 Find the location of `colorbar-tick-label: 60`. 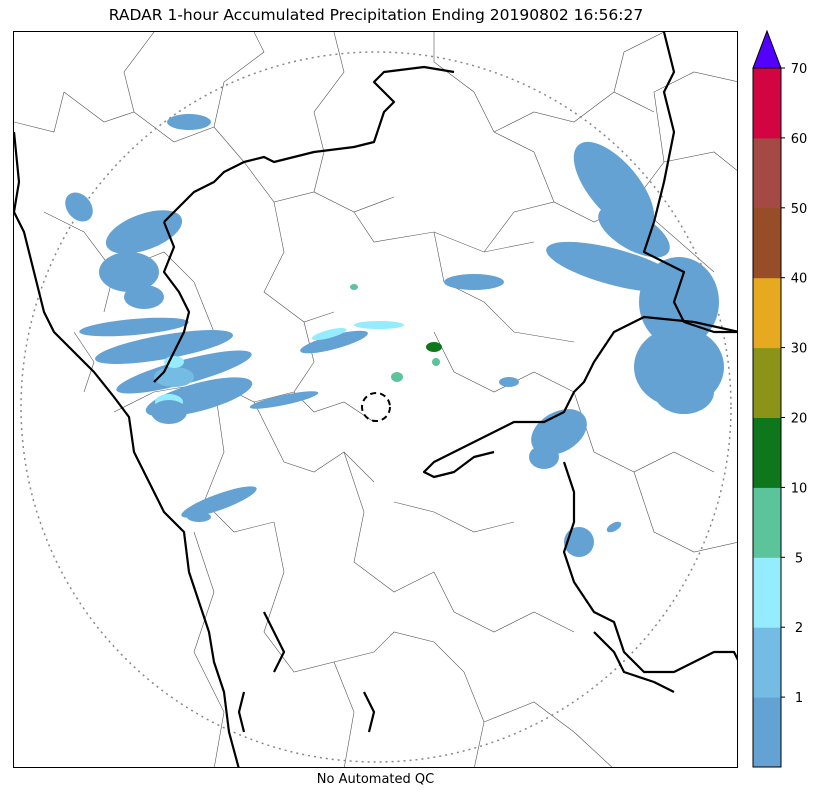

colorbar-tick-label: 60 is located at coordinates (799, 139).